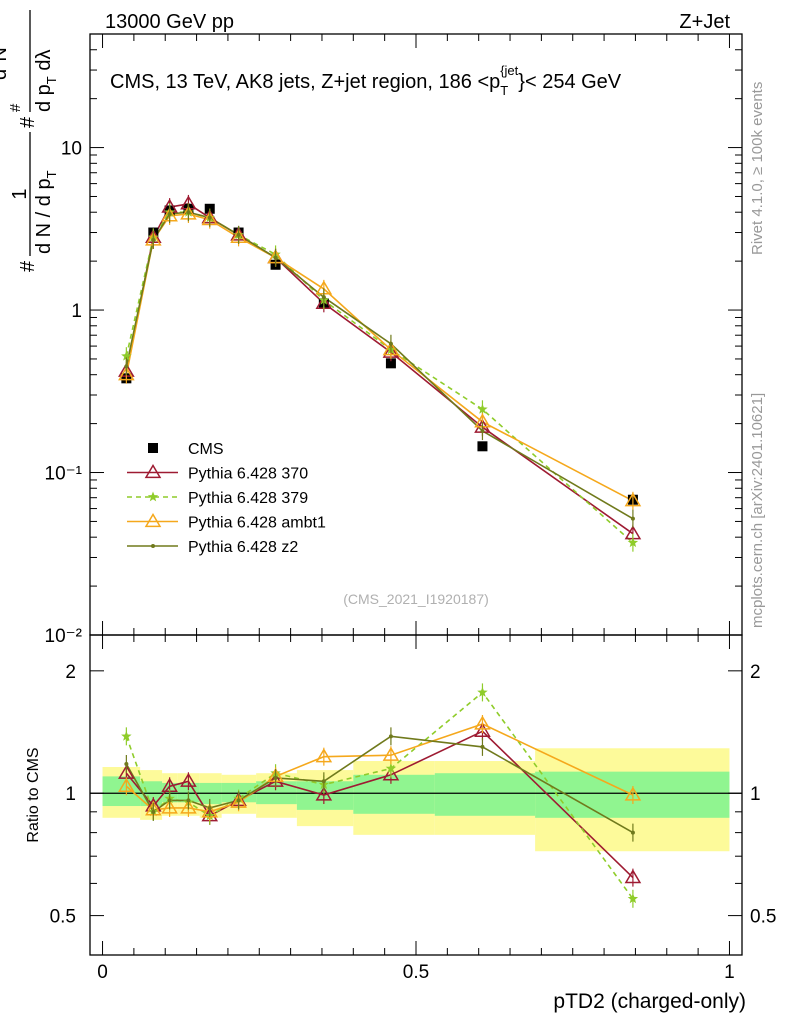  What do you see at coordinates (64, 474) in the screenshot?
I see `main-y-tick-label: 10⁻¹` at bounding box center [64, 474].